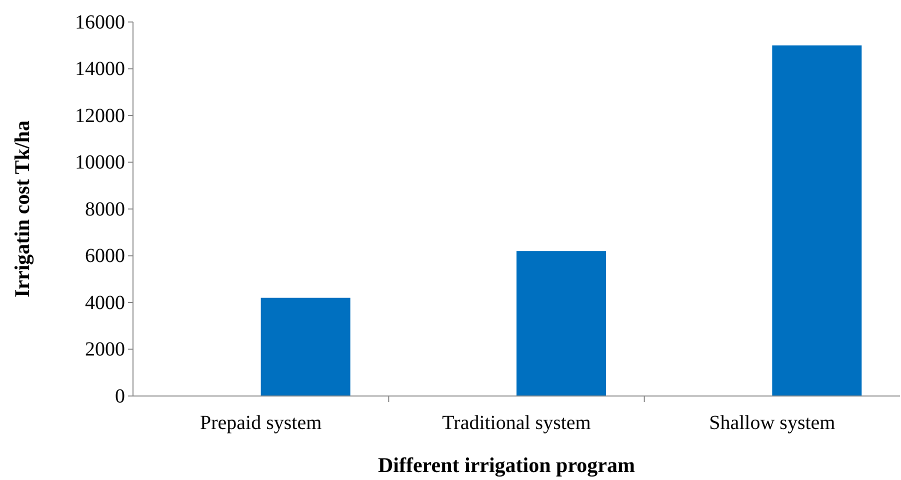  I want to click on x-tick-label: Shallow system, so click(772, 423).